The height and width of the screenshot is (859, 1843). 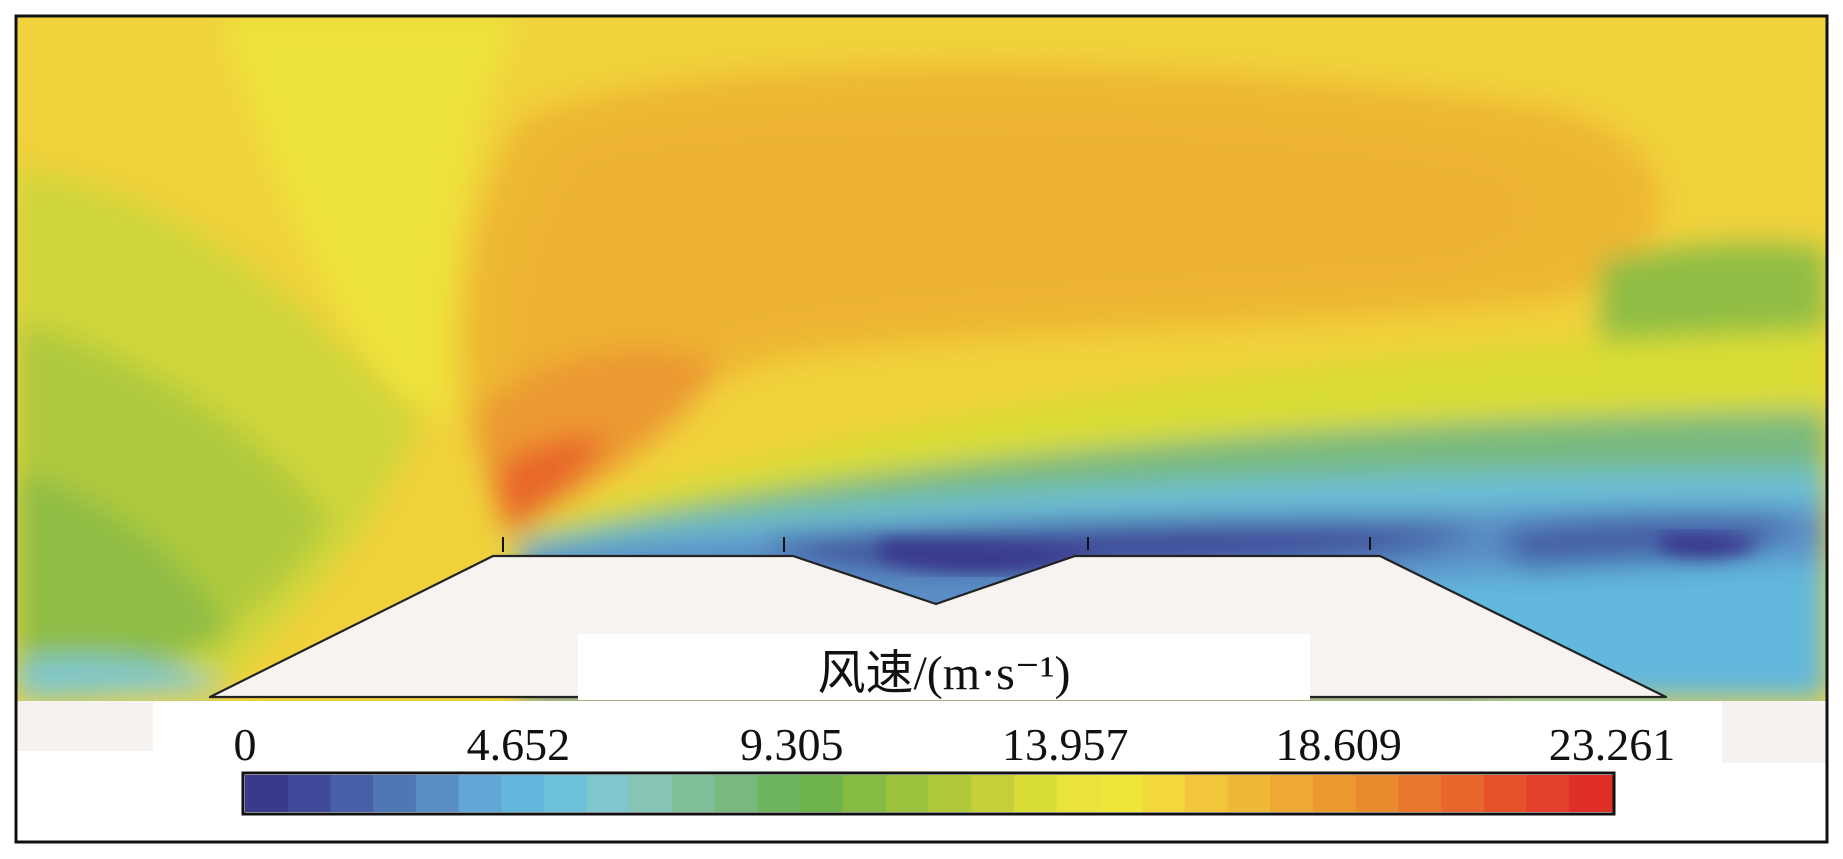 I want to click on colorbar-title: 风速/(m·s⁻¹), so click(x=943, y=673).